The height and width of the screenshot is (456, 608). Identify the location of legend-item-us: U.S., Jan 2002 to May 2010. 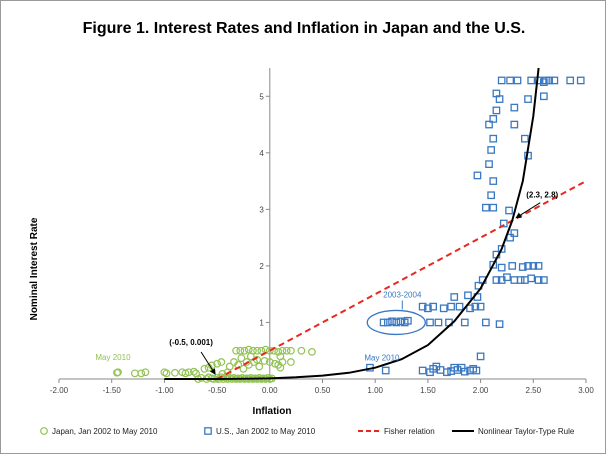
(260, 431).